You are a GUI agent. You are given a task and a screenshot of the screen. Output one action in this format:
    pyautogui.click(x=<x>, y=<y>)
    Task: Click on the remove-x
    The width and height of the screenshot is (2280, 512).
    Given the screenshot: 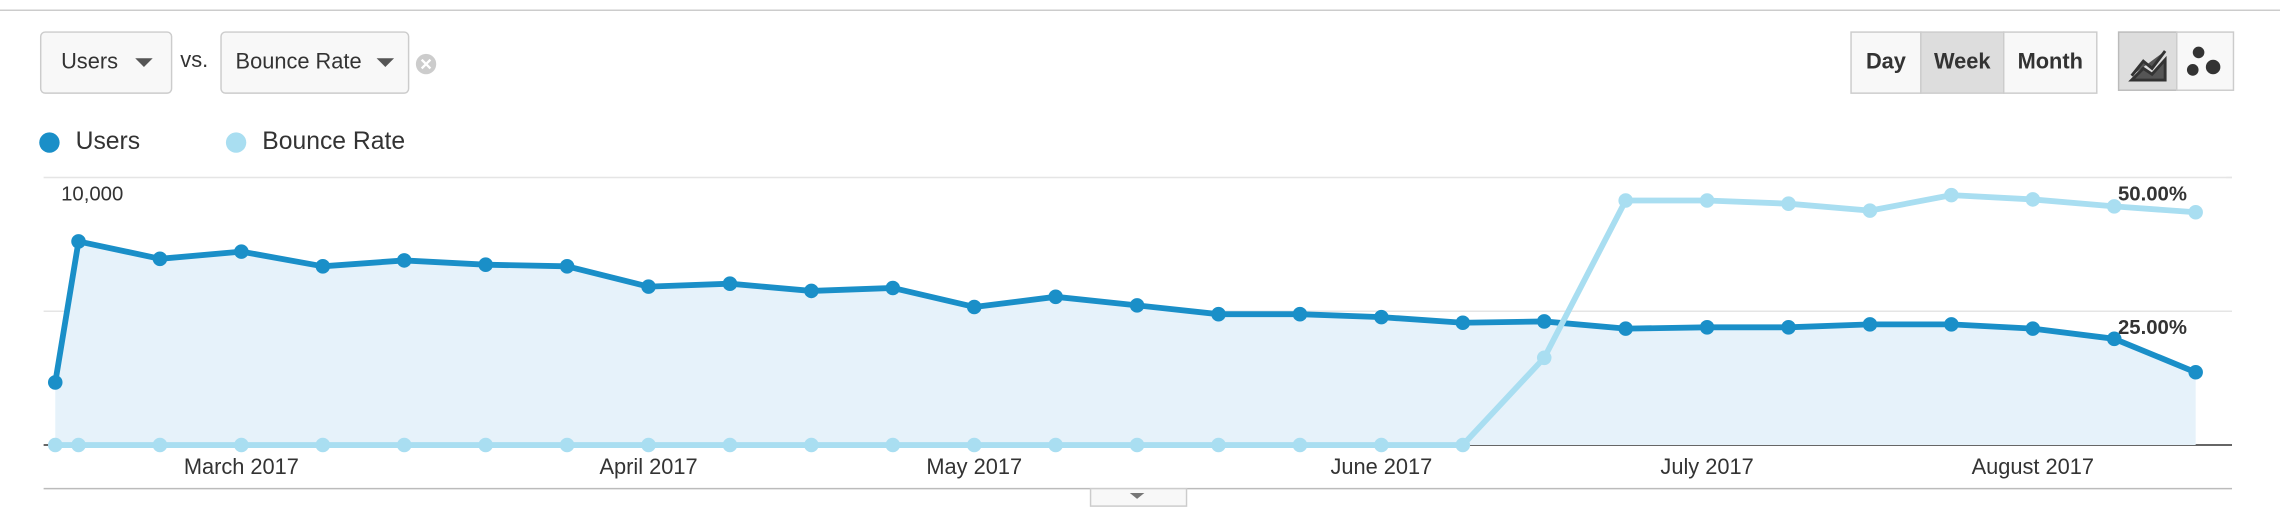 What is the action you would take?
    pyautogui.click(x=426, y=64)
    